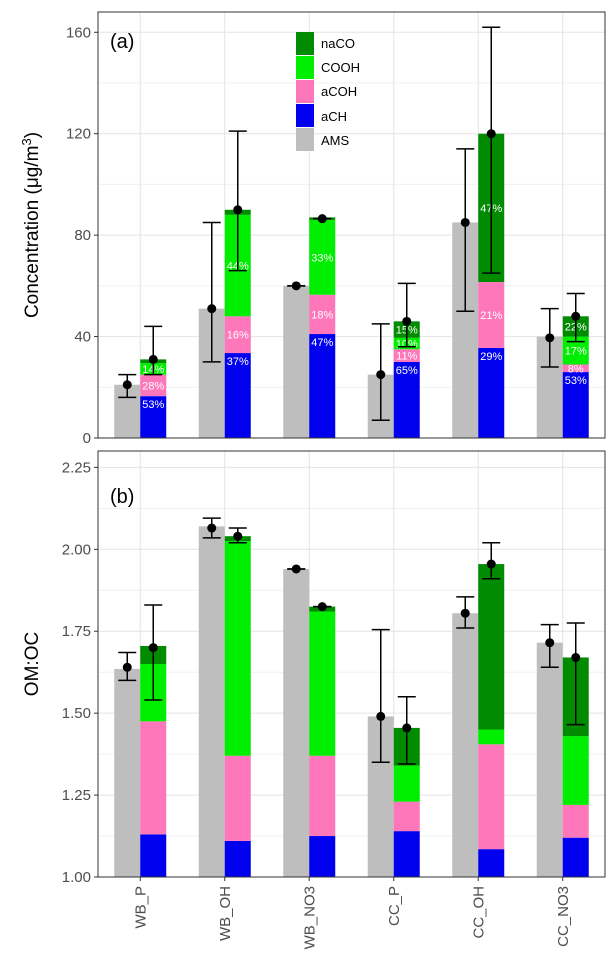 The image size is (613, 965). What do you see at coordinates (576, 352) in the screenshot?
I see `pct-label-COOH-CC_NO3: 17%` at bounding box center [576, 352].